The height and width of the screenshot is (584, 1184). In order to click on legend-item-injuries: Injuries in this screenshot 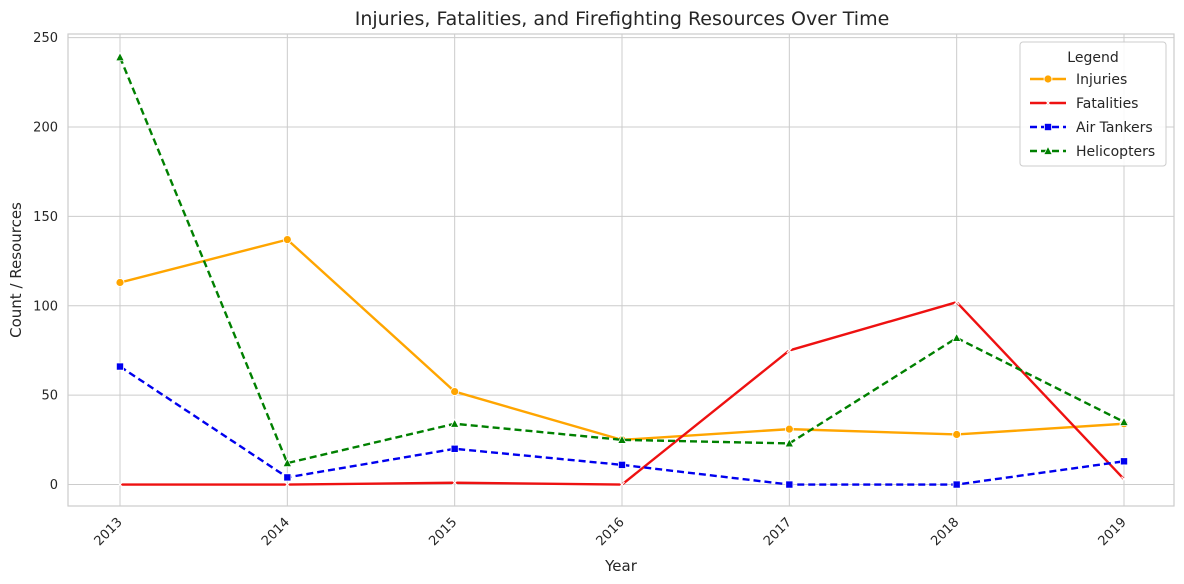, I will do `click(1078, 80)`.